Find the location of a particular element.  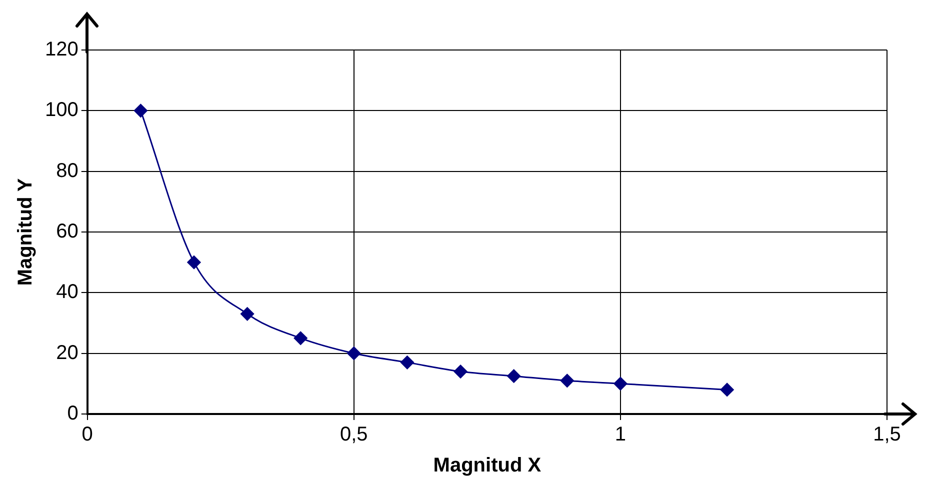

y-tick-label: 100 is located at coordinates (61, 110).